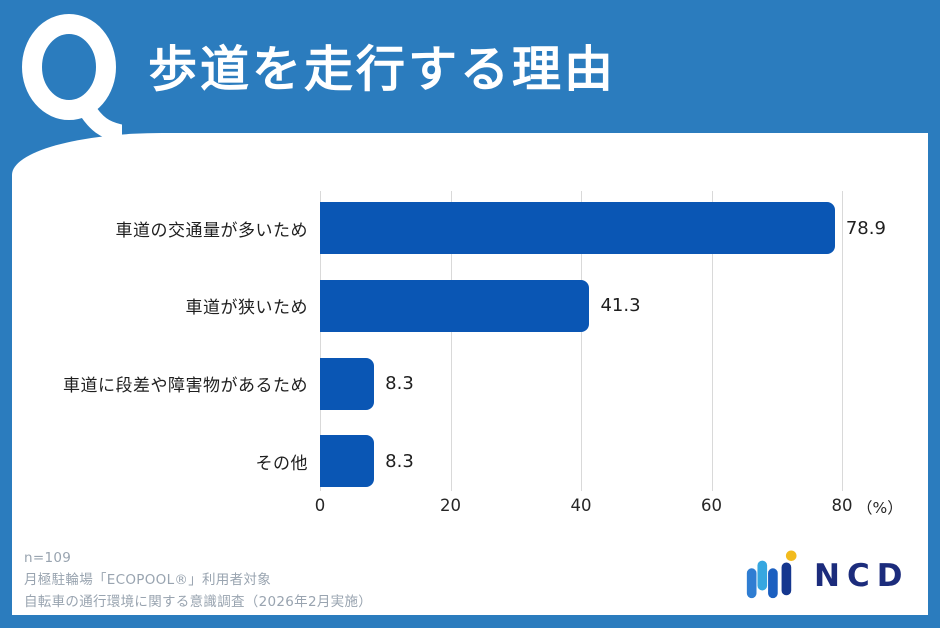 This screenshot has width=940, height=628. What do you see at coordinates (581, 341) in the screenshot?
I see `gridline-x40` at bounding box center [581, 341].